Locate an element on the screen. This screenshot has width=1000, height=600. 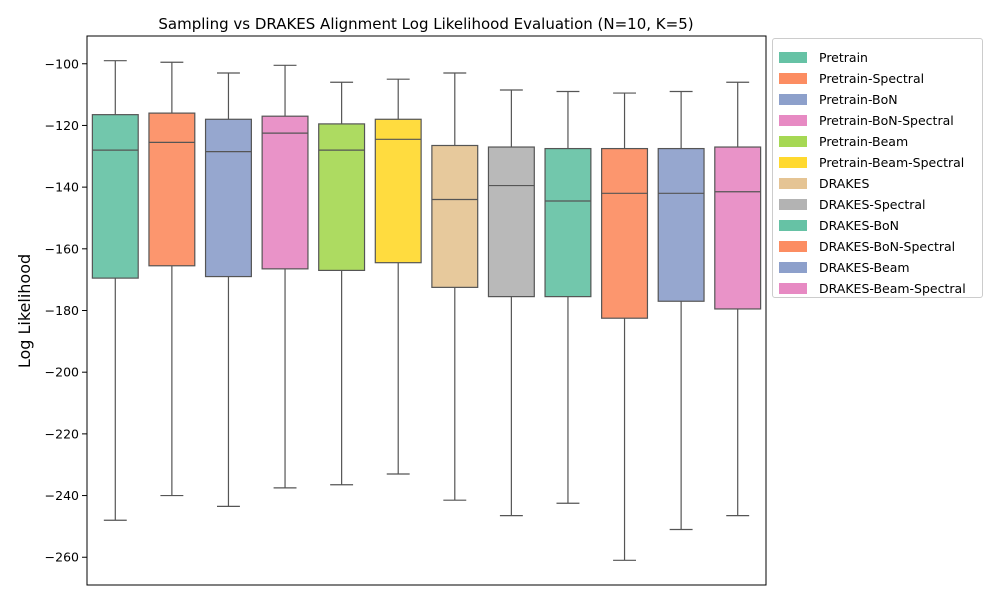
box-pretrain-spectral is located at coordinates (172, 279).